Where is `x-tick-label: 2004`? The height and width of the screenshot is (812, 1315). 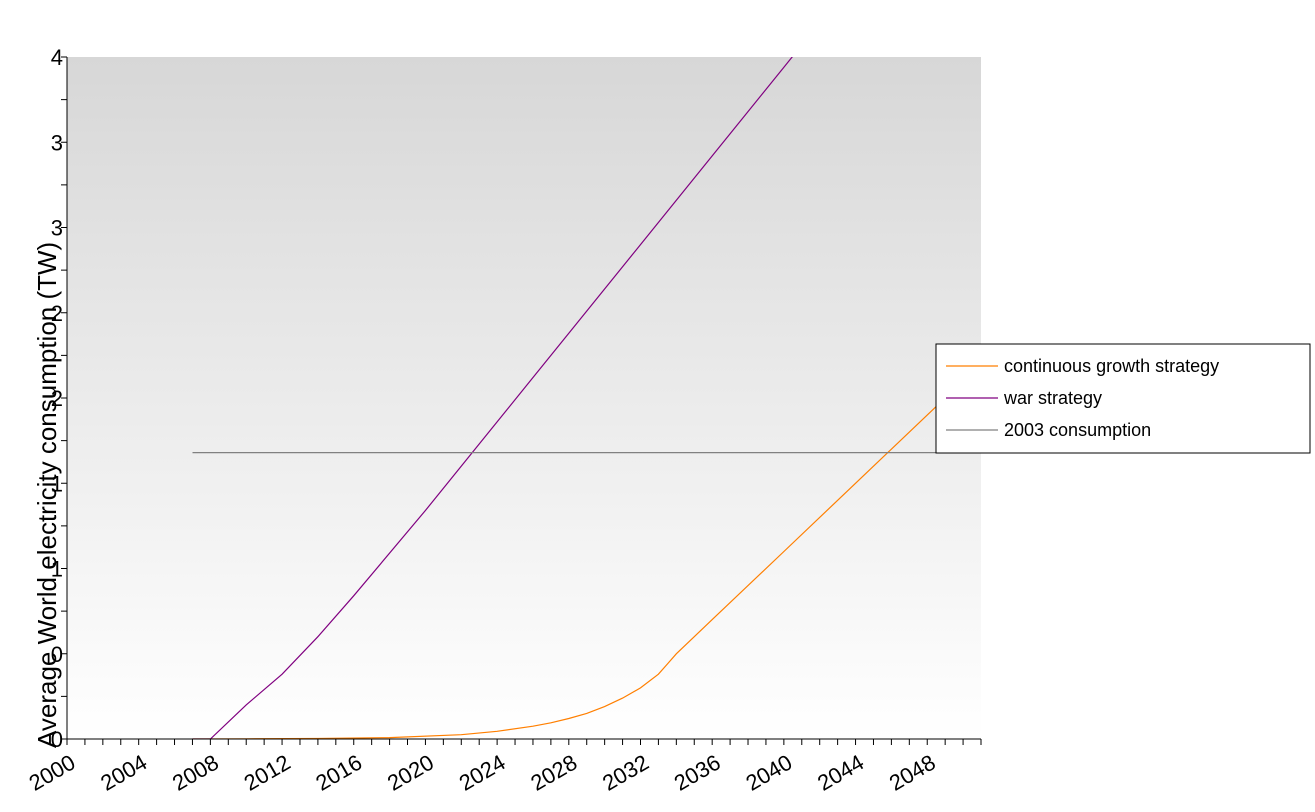
x-tick-label: 2004 is located at coordinates (123, 773).